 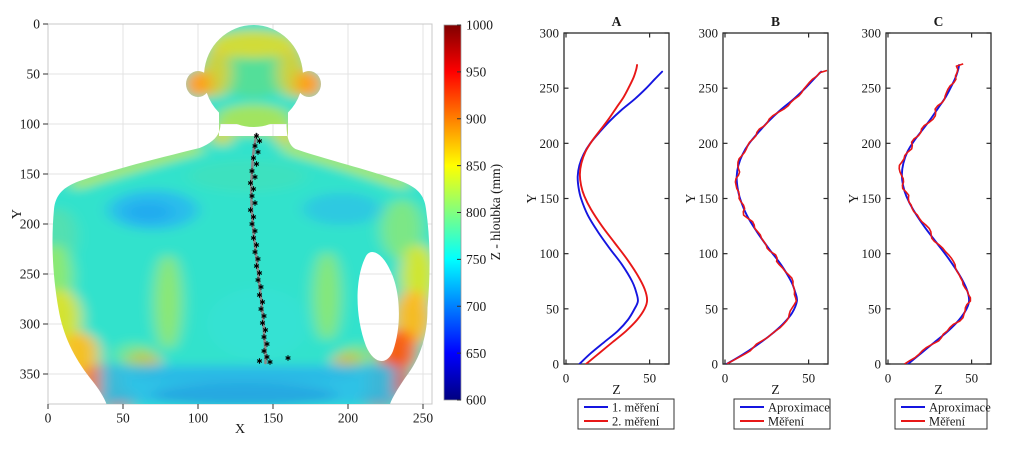 I want to click on depth-map-xlabel: X, so click(x=240, y=429).